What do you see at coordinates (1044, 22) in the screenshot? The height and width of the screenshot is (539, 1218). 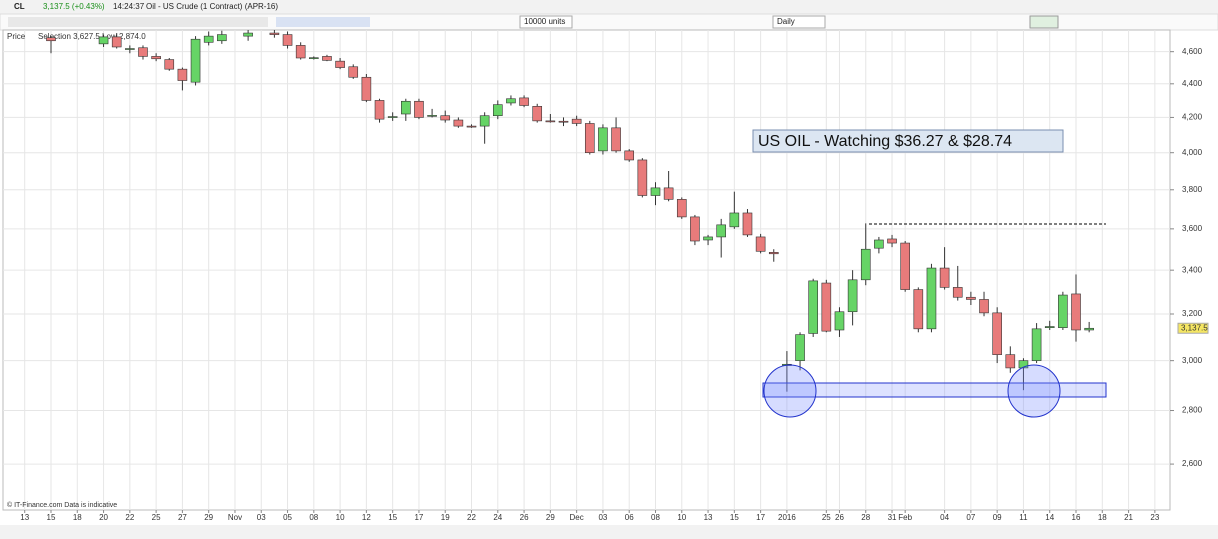 I see `chart-type` at bounding box center [1044, 22].